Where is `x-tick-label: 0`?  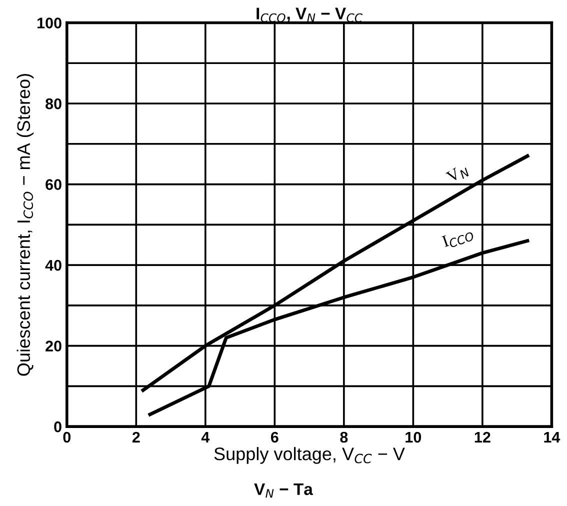
x-tick-label: 0 is located at coordinates (67, 437).